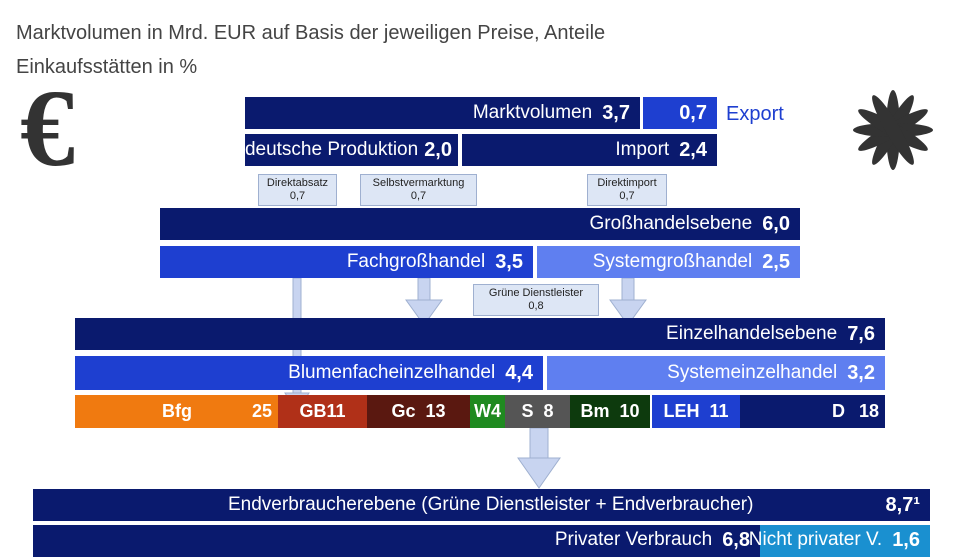 The height and width of the screenshot is (557, 960). I want to click on florist-retail-bar: Blumenfacheinzelhandel 4,4, so click(309, 373).